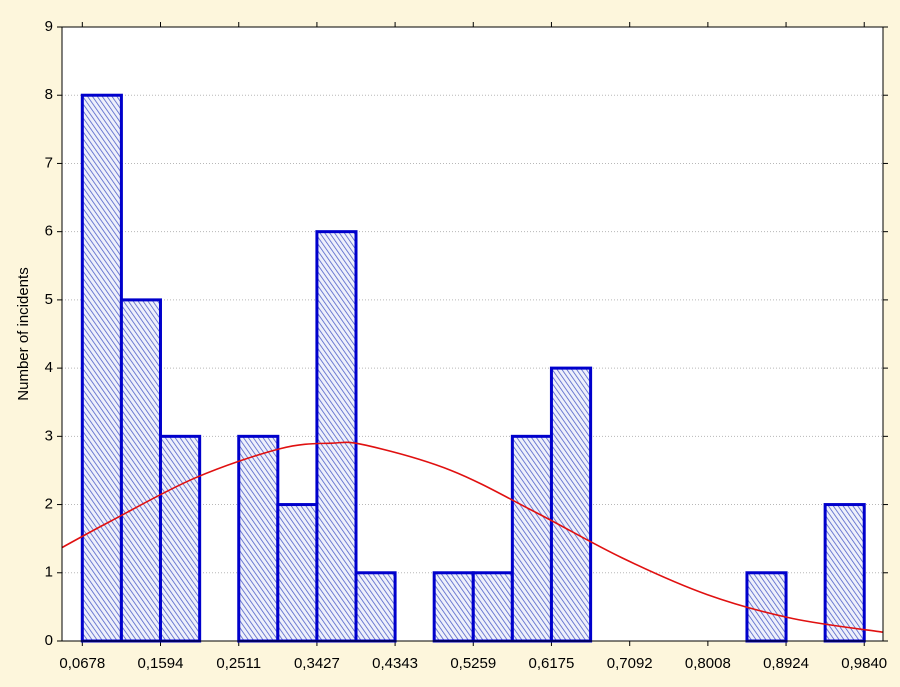 The image size is (900, 687). Describe the element at coordinates (49, 299) in the screenshot. I see `y-tick-label: 5` at that location.